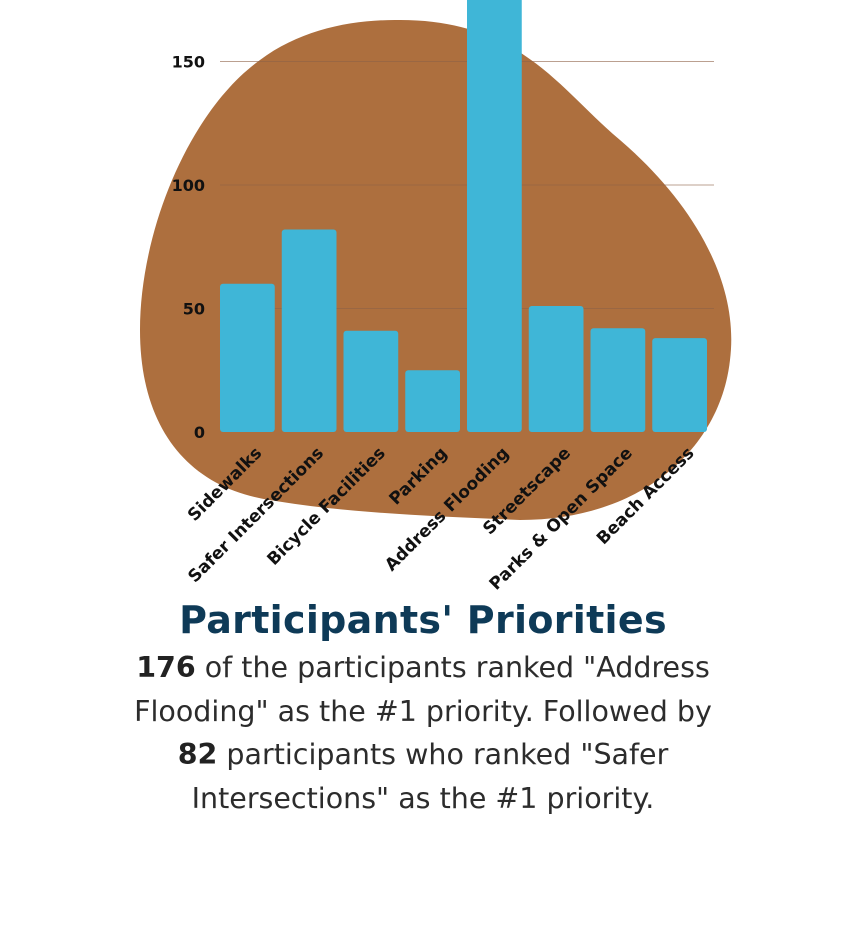  I want to click on y-tick-label: 50, so click(194, 309).